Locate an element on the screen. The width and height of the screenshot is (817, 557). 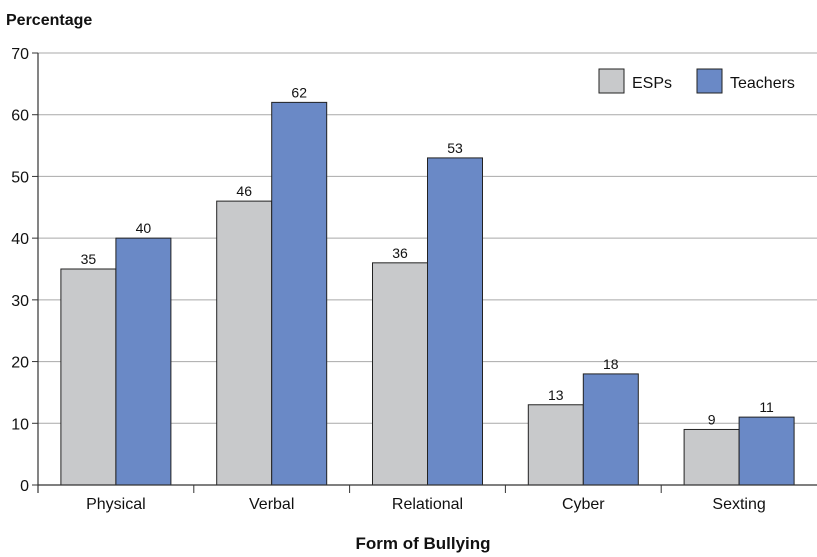
x-axis-categories: Physical Verbal Relational Cyber Sexting is located at coordinates (426, 504).